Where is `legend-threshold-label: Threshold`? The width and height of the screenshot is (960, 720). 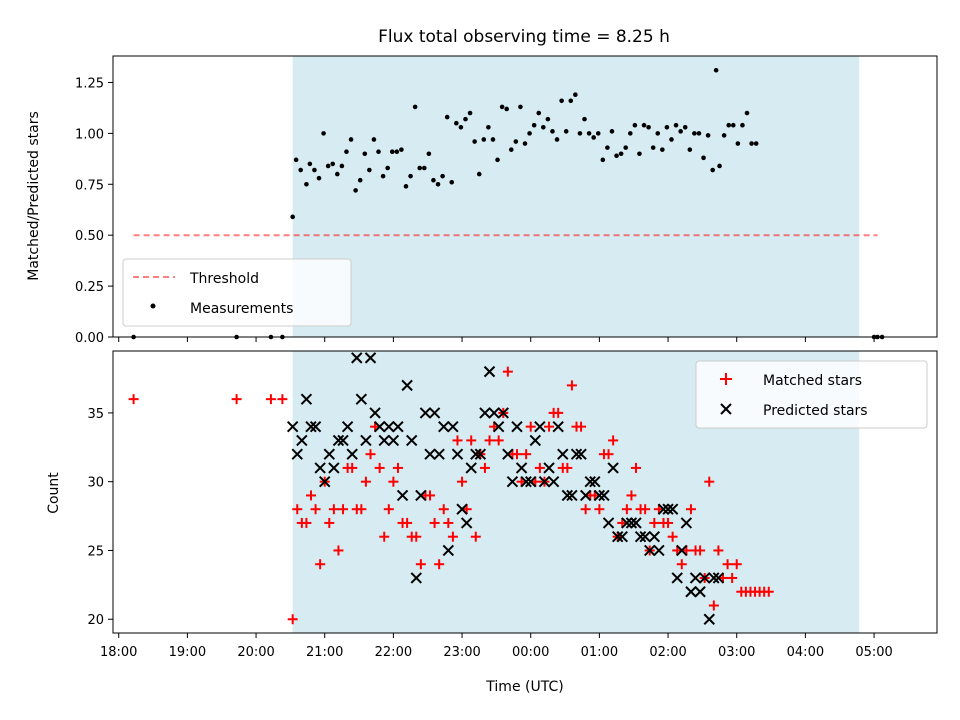 legend-threshold-label: Threshold is located at coordinates (224, 279).